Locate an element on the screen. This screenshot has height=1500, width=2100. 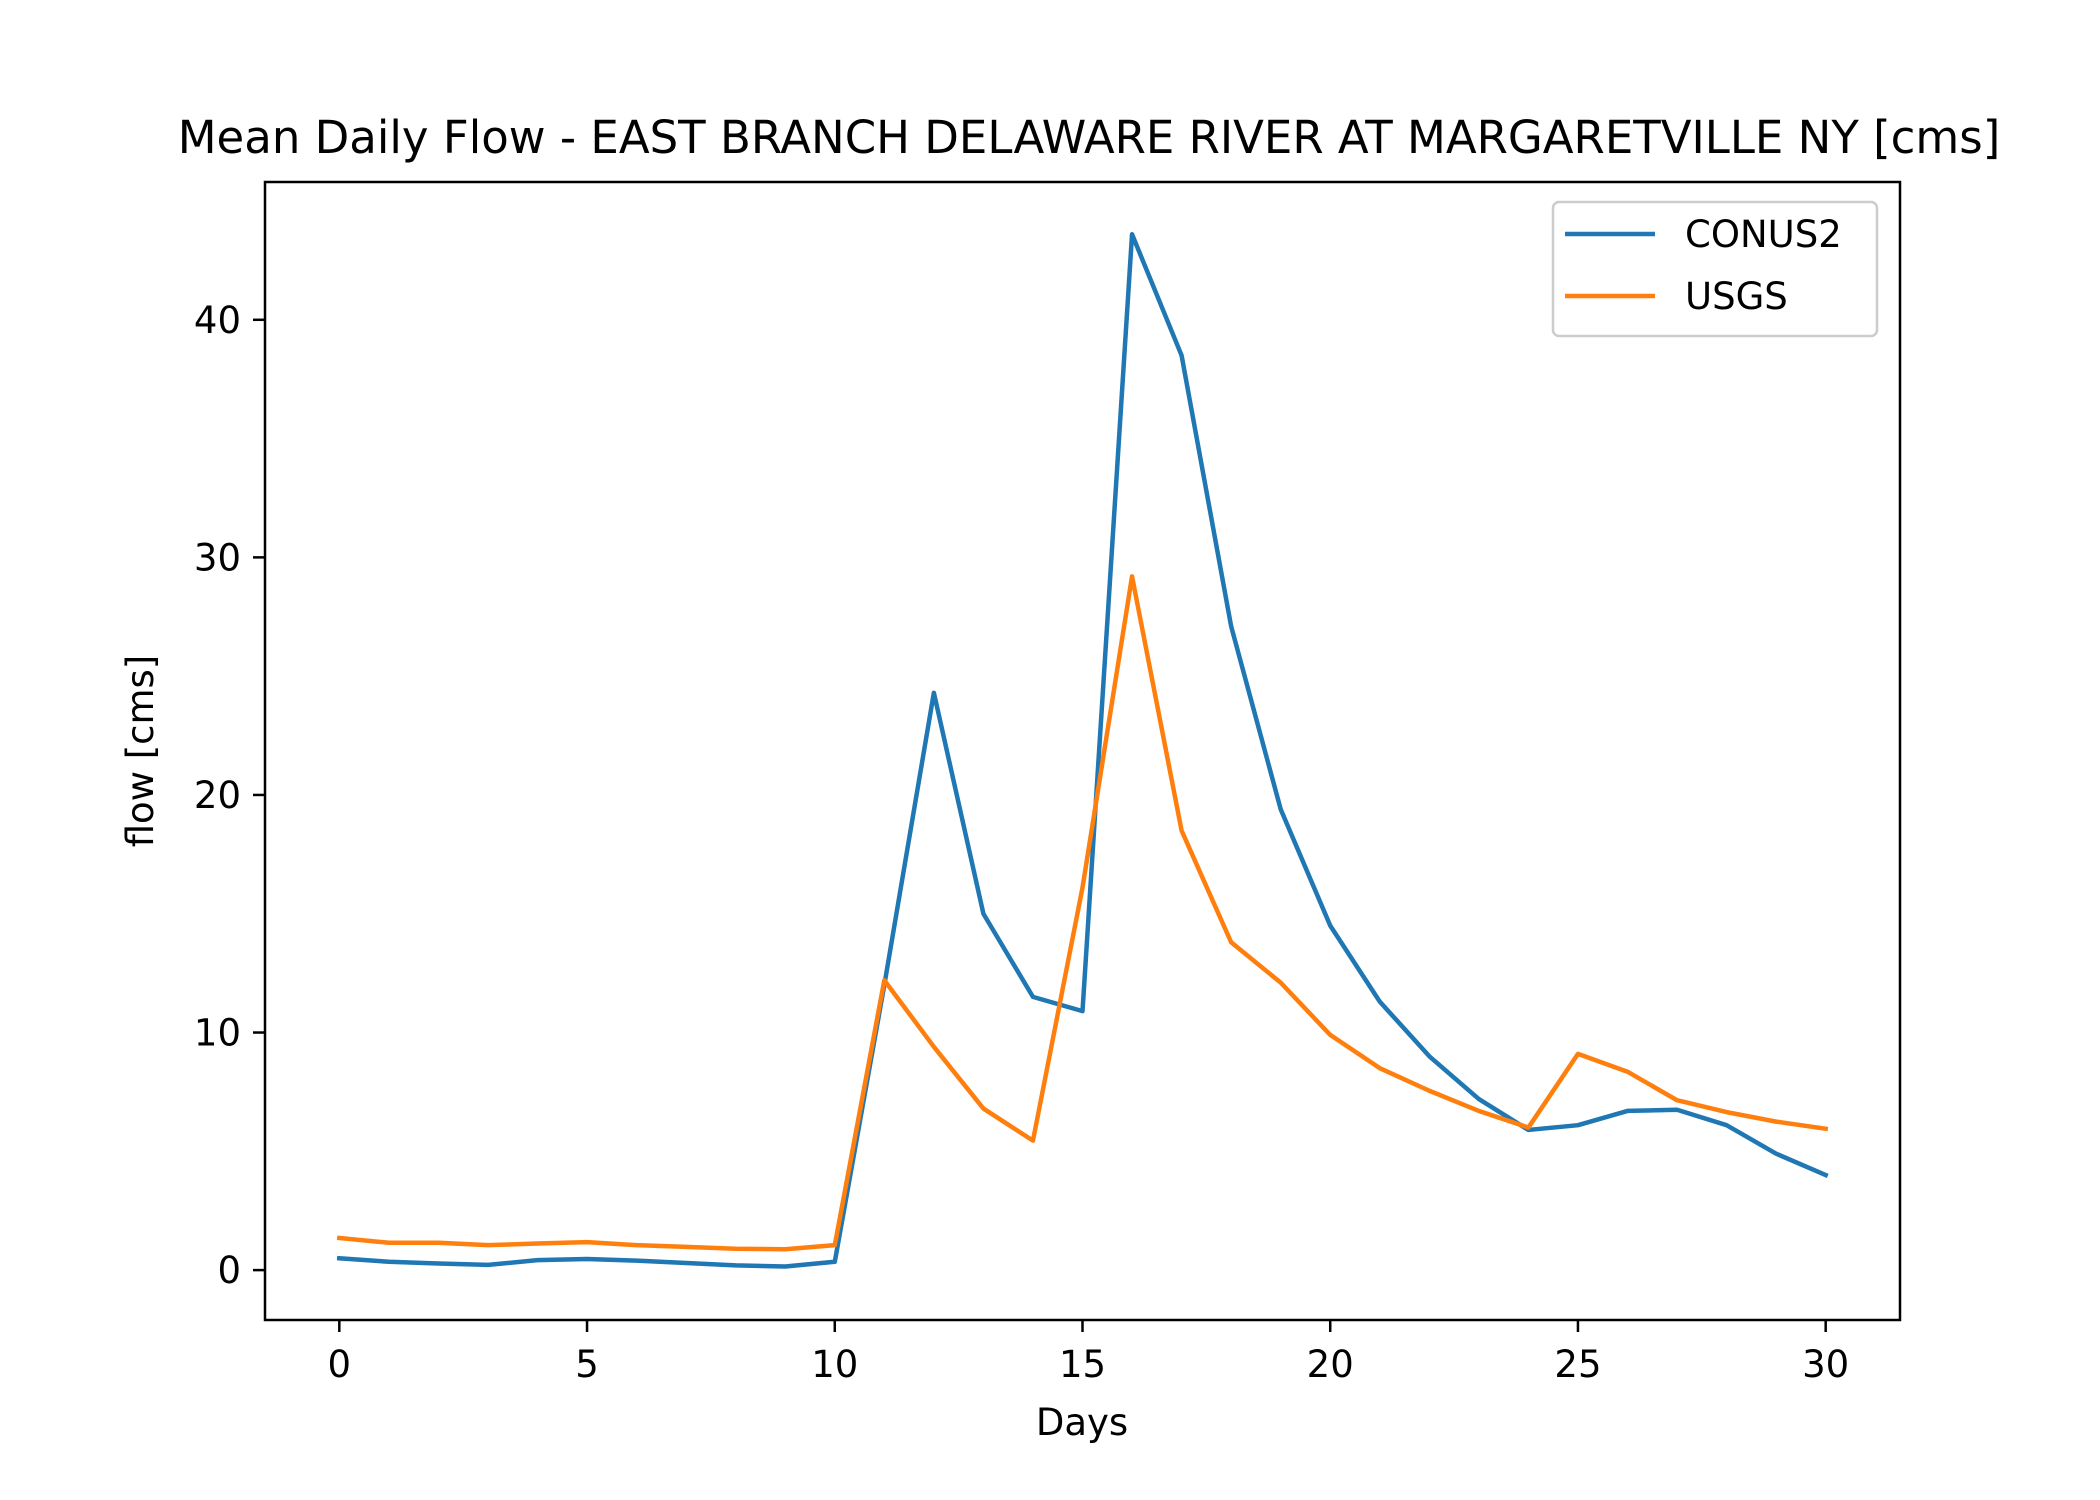
x-tick-label: 30 is located at coordinates (1825, 1364).